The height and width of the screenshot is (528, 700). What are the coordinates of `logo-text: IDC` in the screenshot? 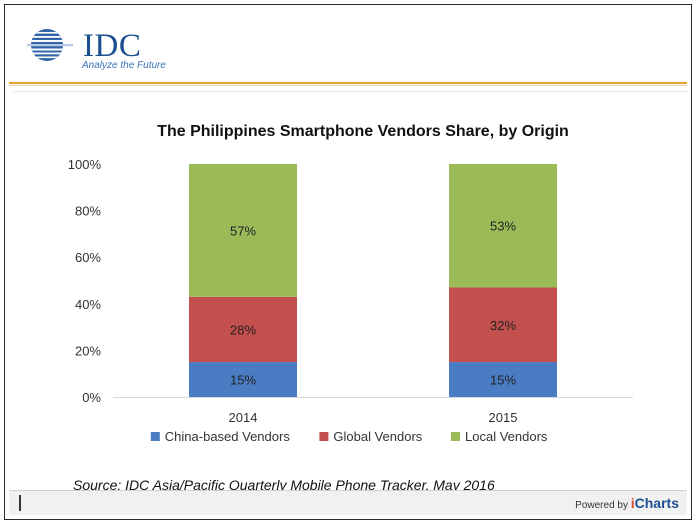 It's located at (112, 46).